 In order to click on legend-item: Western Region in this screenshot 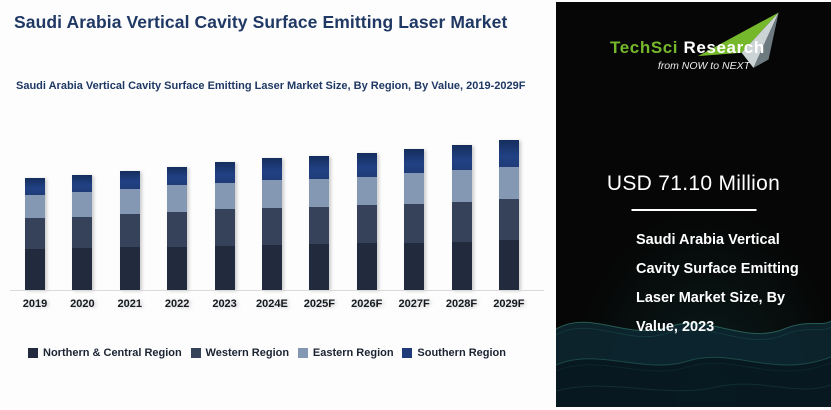, I will do `click(240, 353)`.